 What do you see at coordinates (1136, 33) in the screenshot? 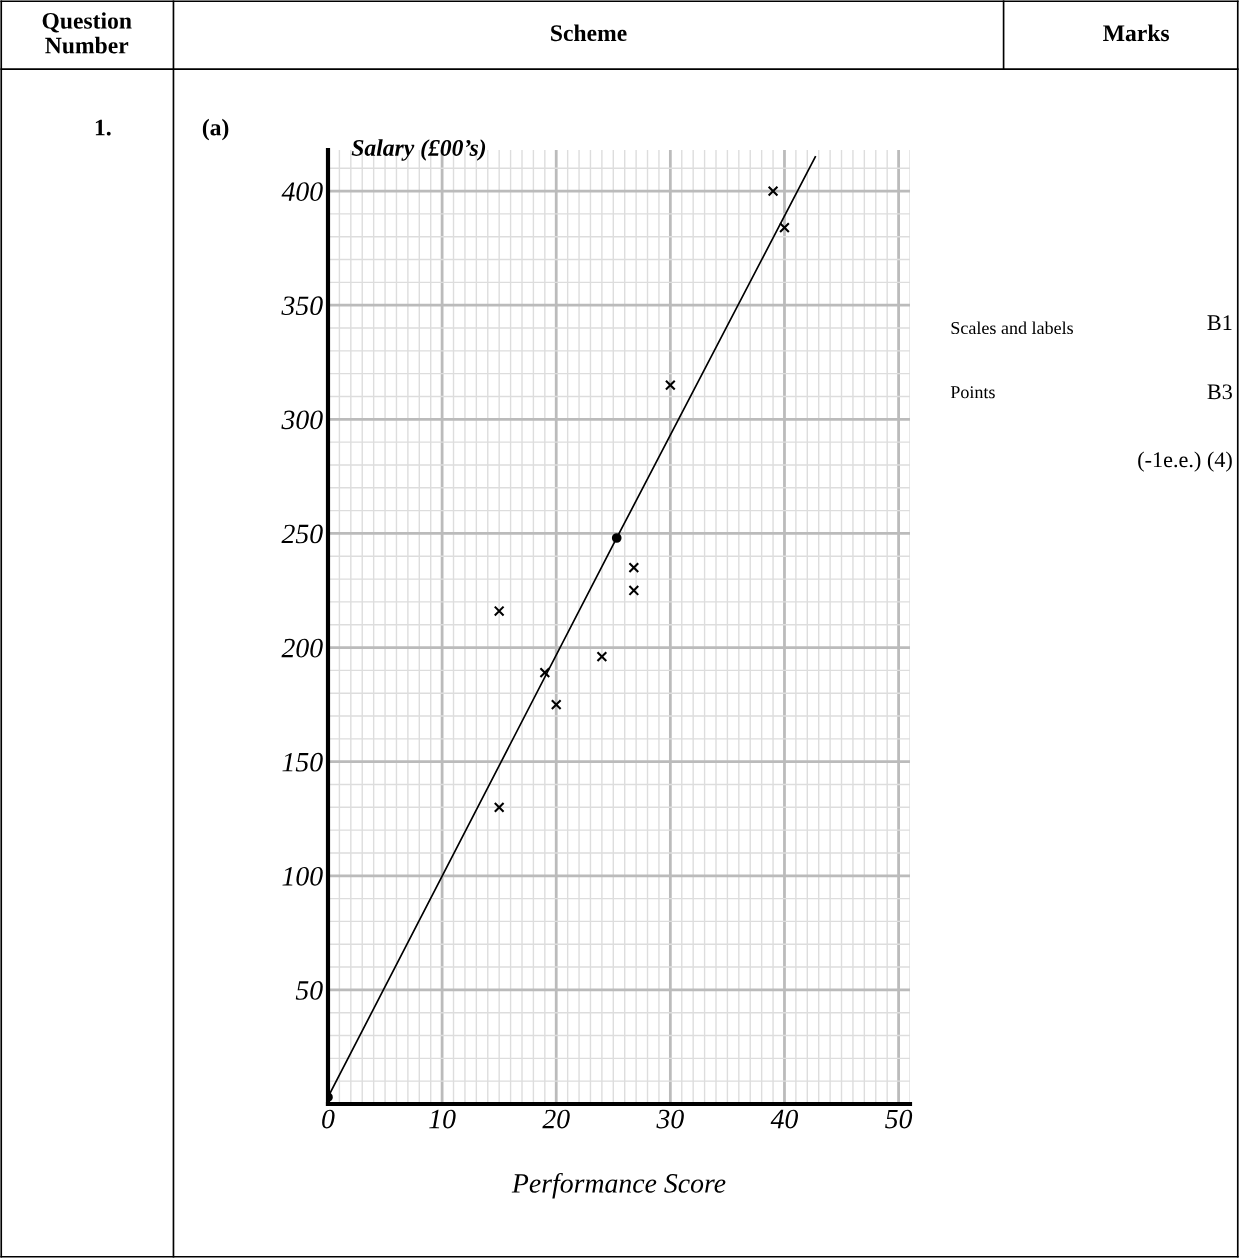
I see `text: Marks` at bounding box center [1136, 33].